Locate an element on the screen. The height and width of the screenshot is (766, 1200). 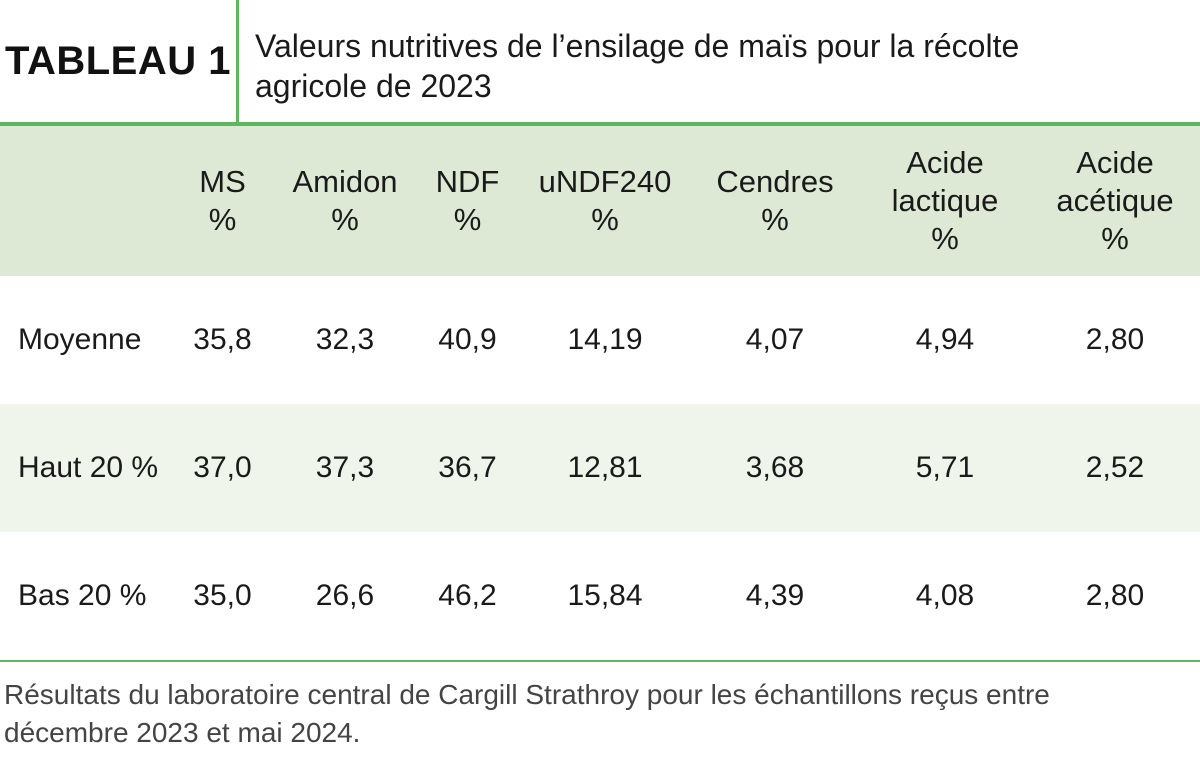
table-cell: 35,8 is located at coordinates (222, 339).